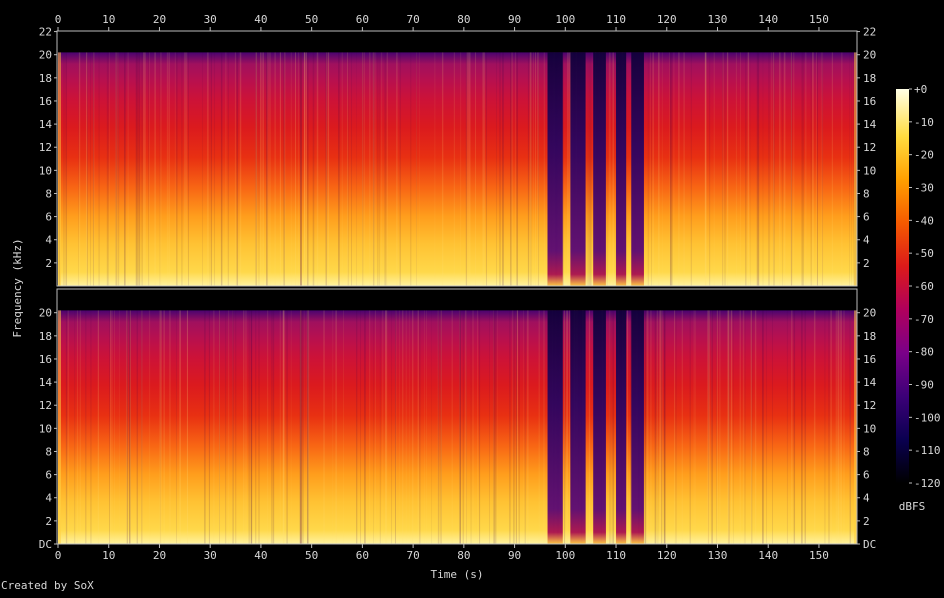 The height and width of the screenshot is (598, 944). I want to click on x-tick-label: 90, so click(514, 555).